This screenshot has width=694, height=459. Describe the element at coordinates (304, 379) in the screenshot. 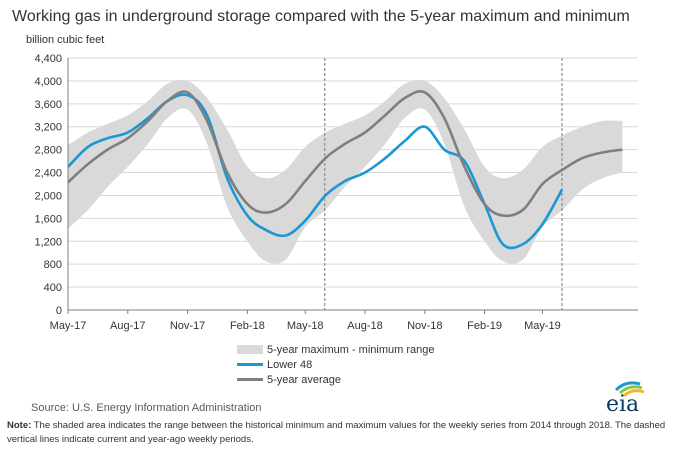

I see `legend-label-avg: 5-year average` at that location.